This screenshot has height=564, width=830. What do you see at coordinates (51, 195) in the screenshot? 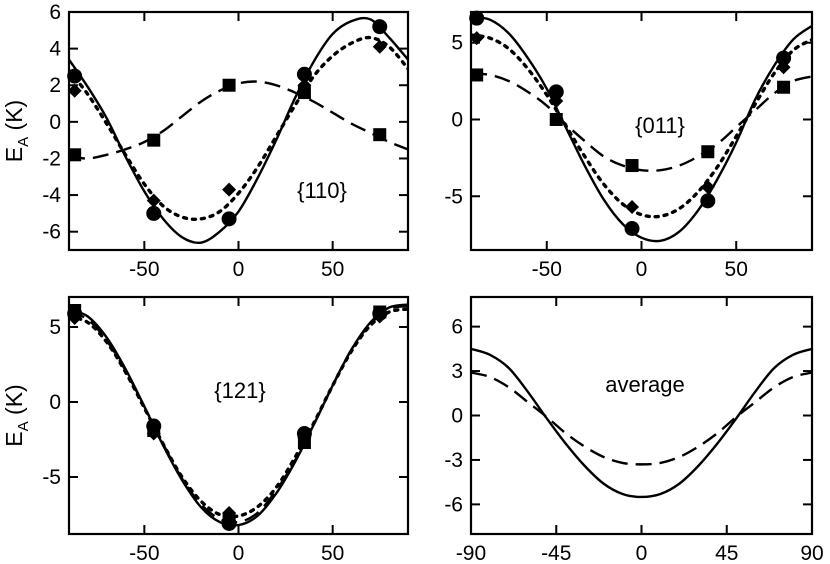
I see `y-tick-label: -4` at bounding box center [51, 195].